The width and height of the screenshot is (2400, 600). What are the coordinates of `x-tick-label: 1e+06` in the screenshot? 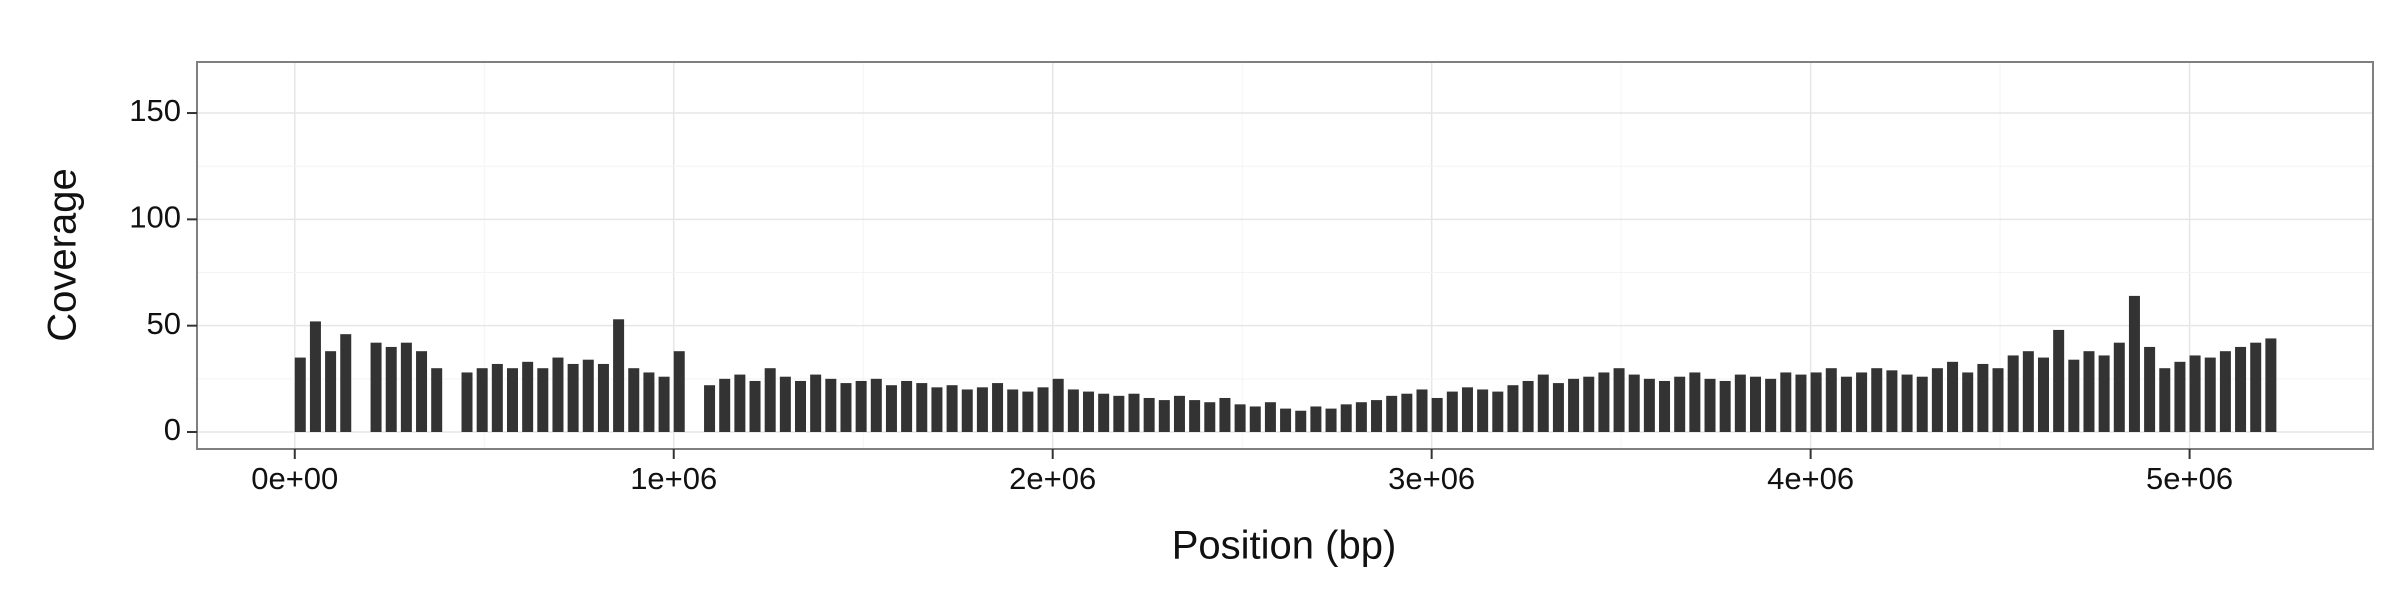 It's located at (673, 478).